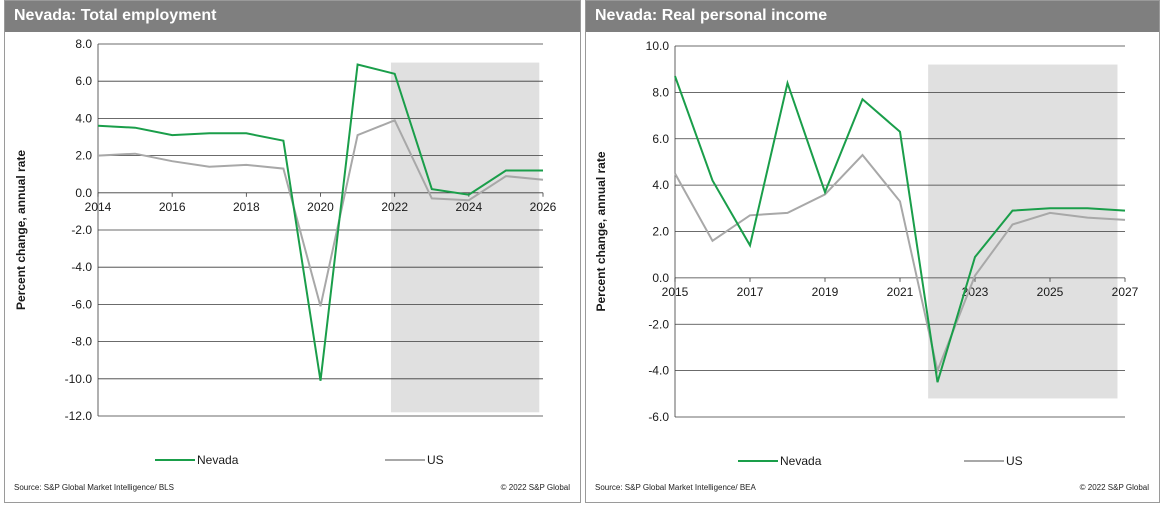 This screenshot has height=510, width=1163. I want to click on forecast-shading, so click(465, 237).